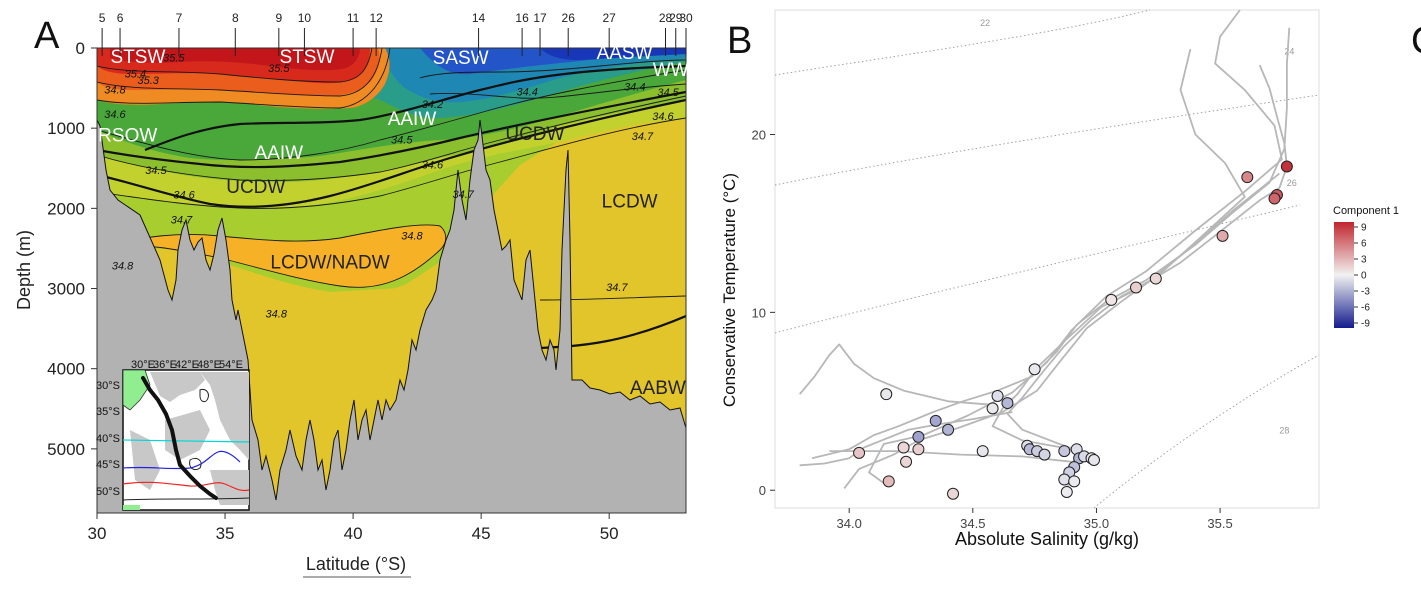 This screenshot has width=1421, height=602. I want to click on station-label: 12, so click(376, 18).